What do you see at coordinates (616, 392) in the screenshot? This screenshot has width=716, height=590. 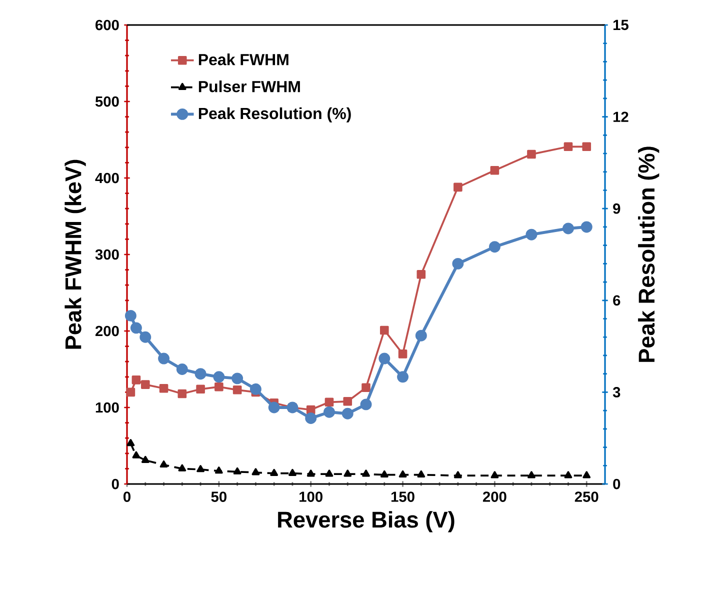 I see `y2-tick-label: 3` at bounding box center [616, 392].